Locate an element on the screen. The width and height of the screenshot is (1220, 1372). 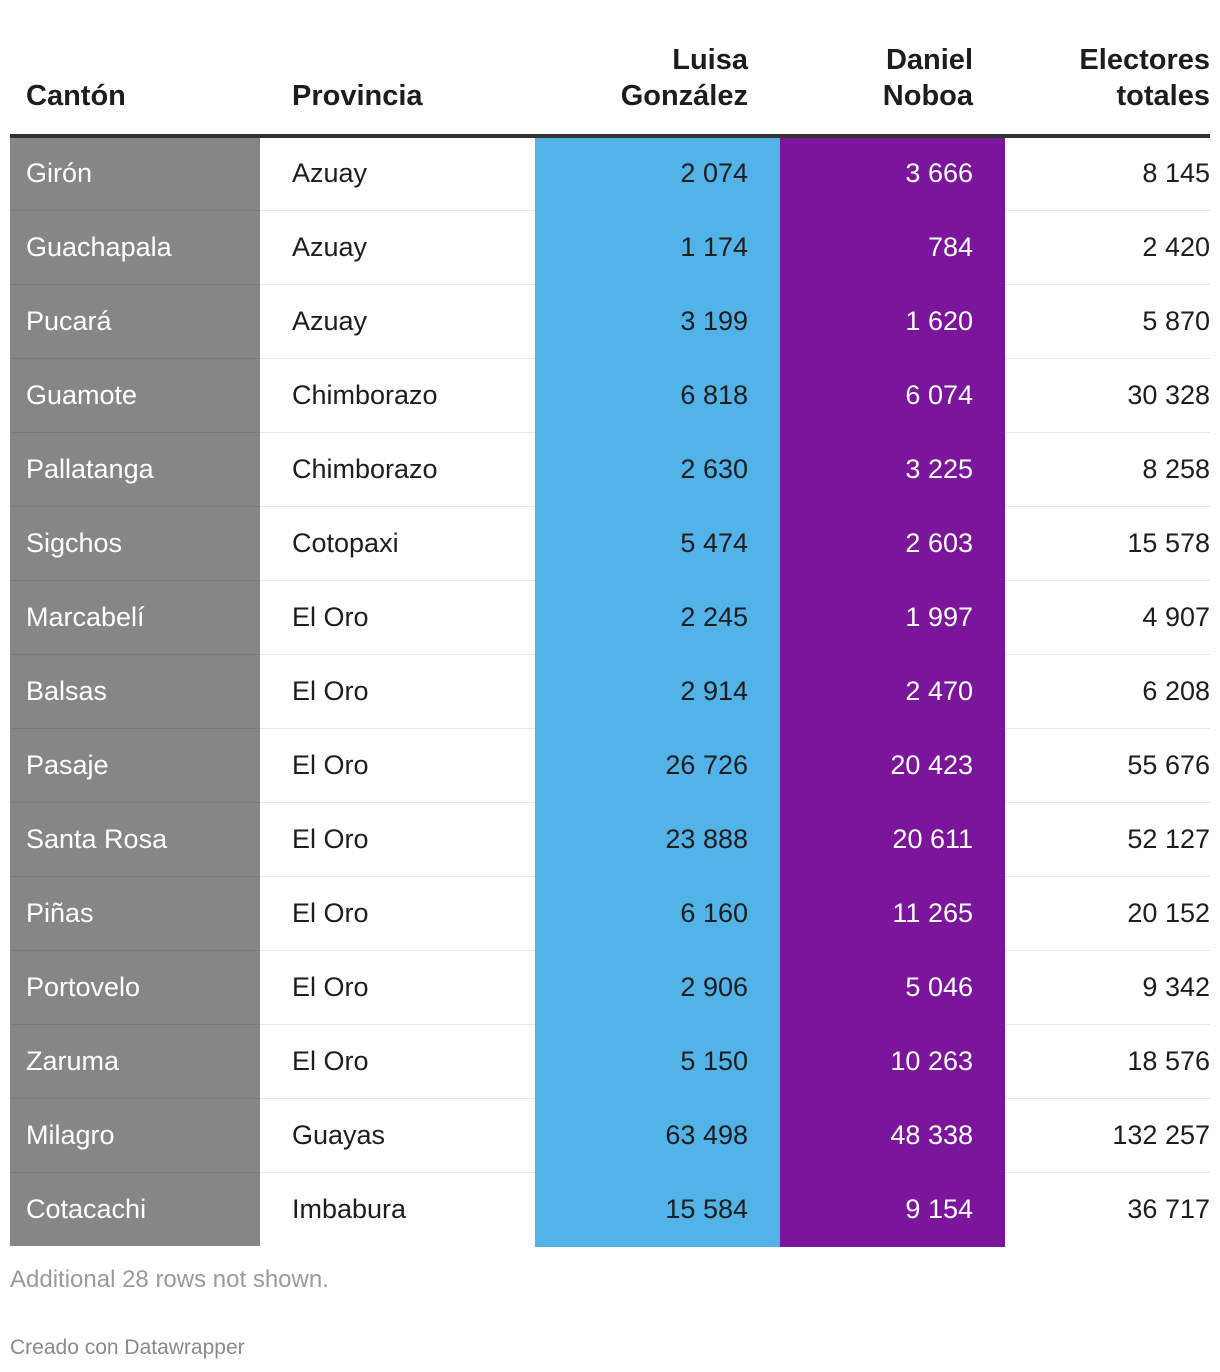
cell-canton: Piñas is located at coordinates (135, 913).